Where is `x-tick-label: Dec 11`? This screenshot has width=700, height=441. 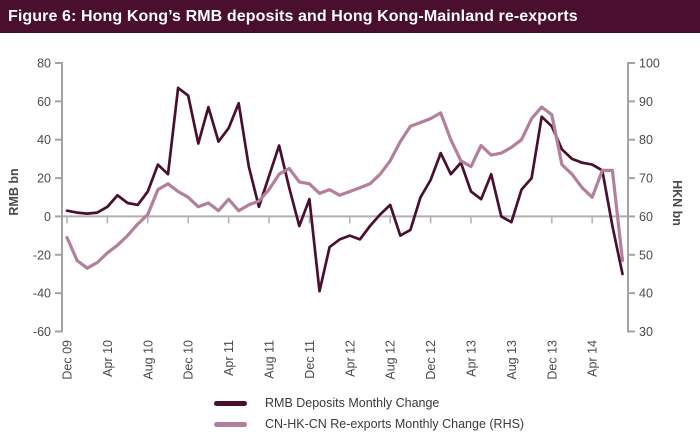 x-tick-label: Dec 11 is located at coordinates (310, 359).